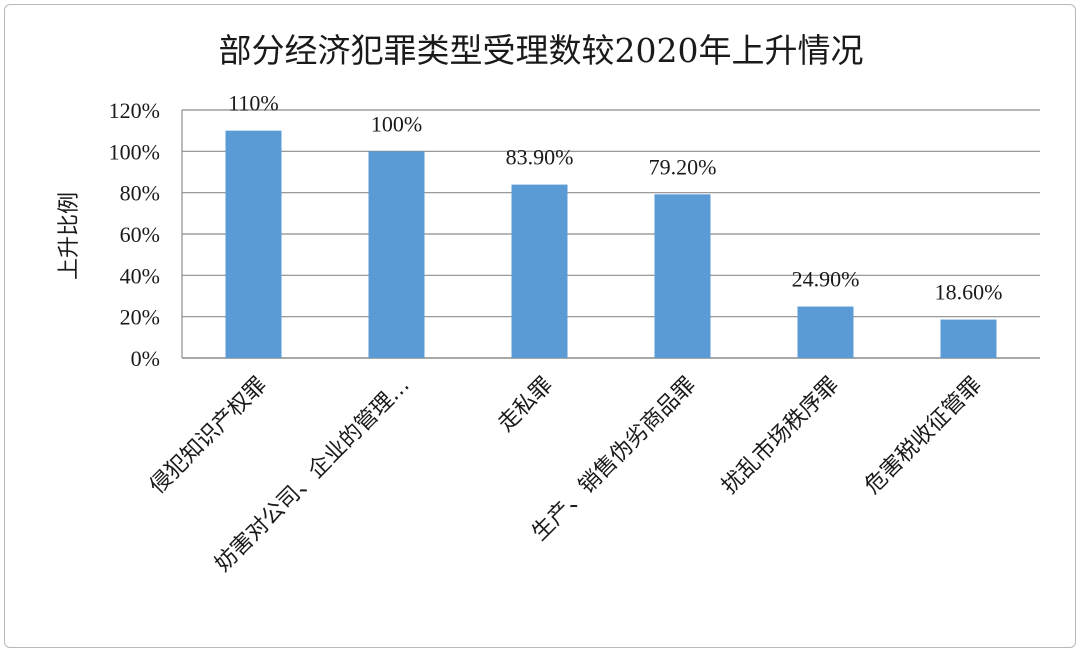  Describe the element at coordinates (780, 436) in the screenshot. I see `category-label: 扰乱市场秩序罪` at that location.